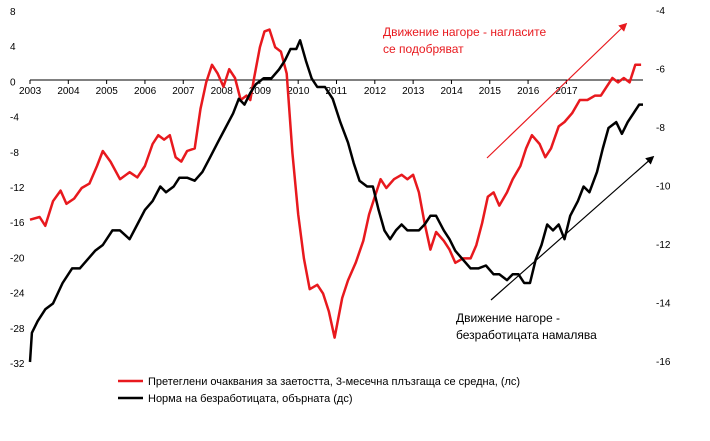 This screenshot has height=441, width=710. I want to click on y-left-tick-label: -24, so click(17, 294).